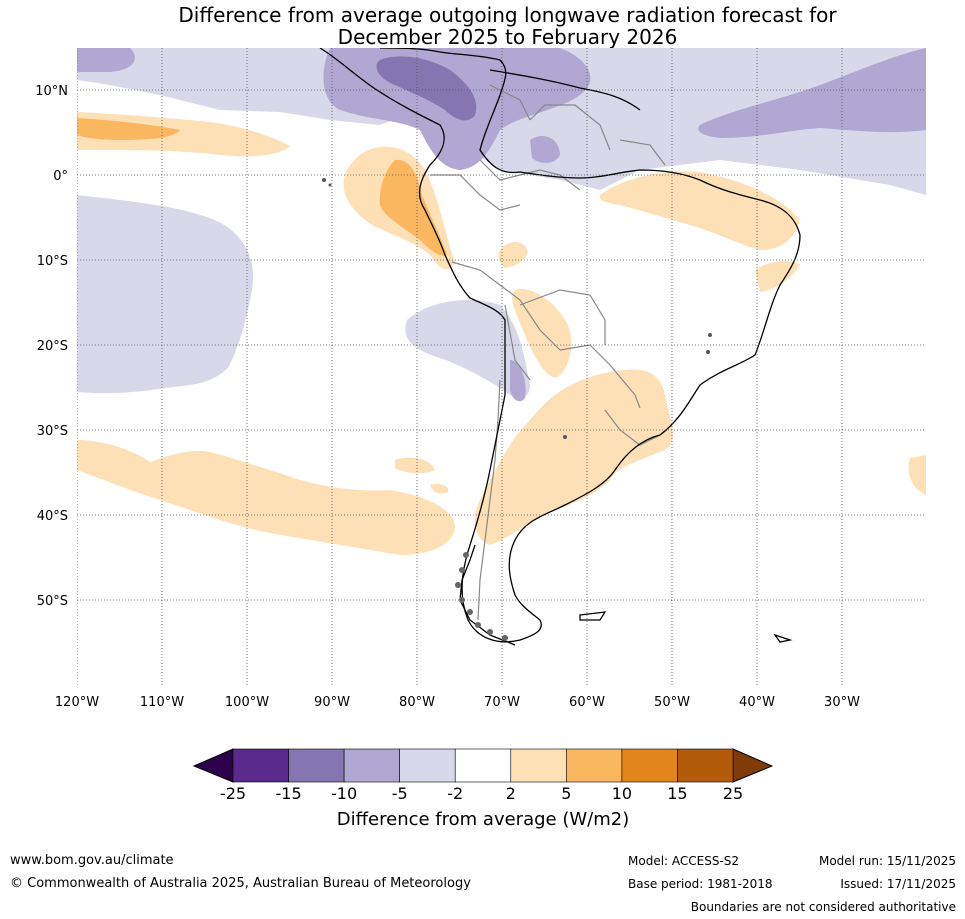 The width and height of the screenshot is (965, 919). Describe the element at coordinates (507, 37) in the screenshot. I see `title-line-2: December 2025 to February 2026` at that location.